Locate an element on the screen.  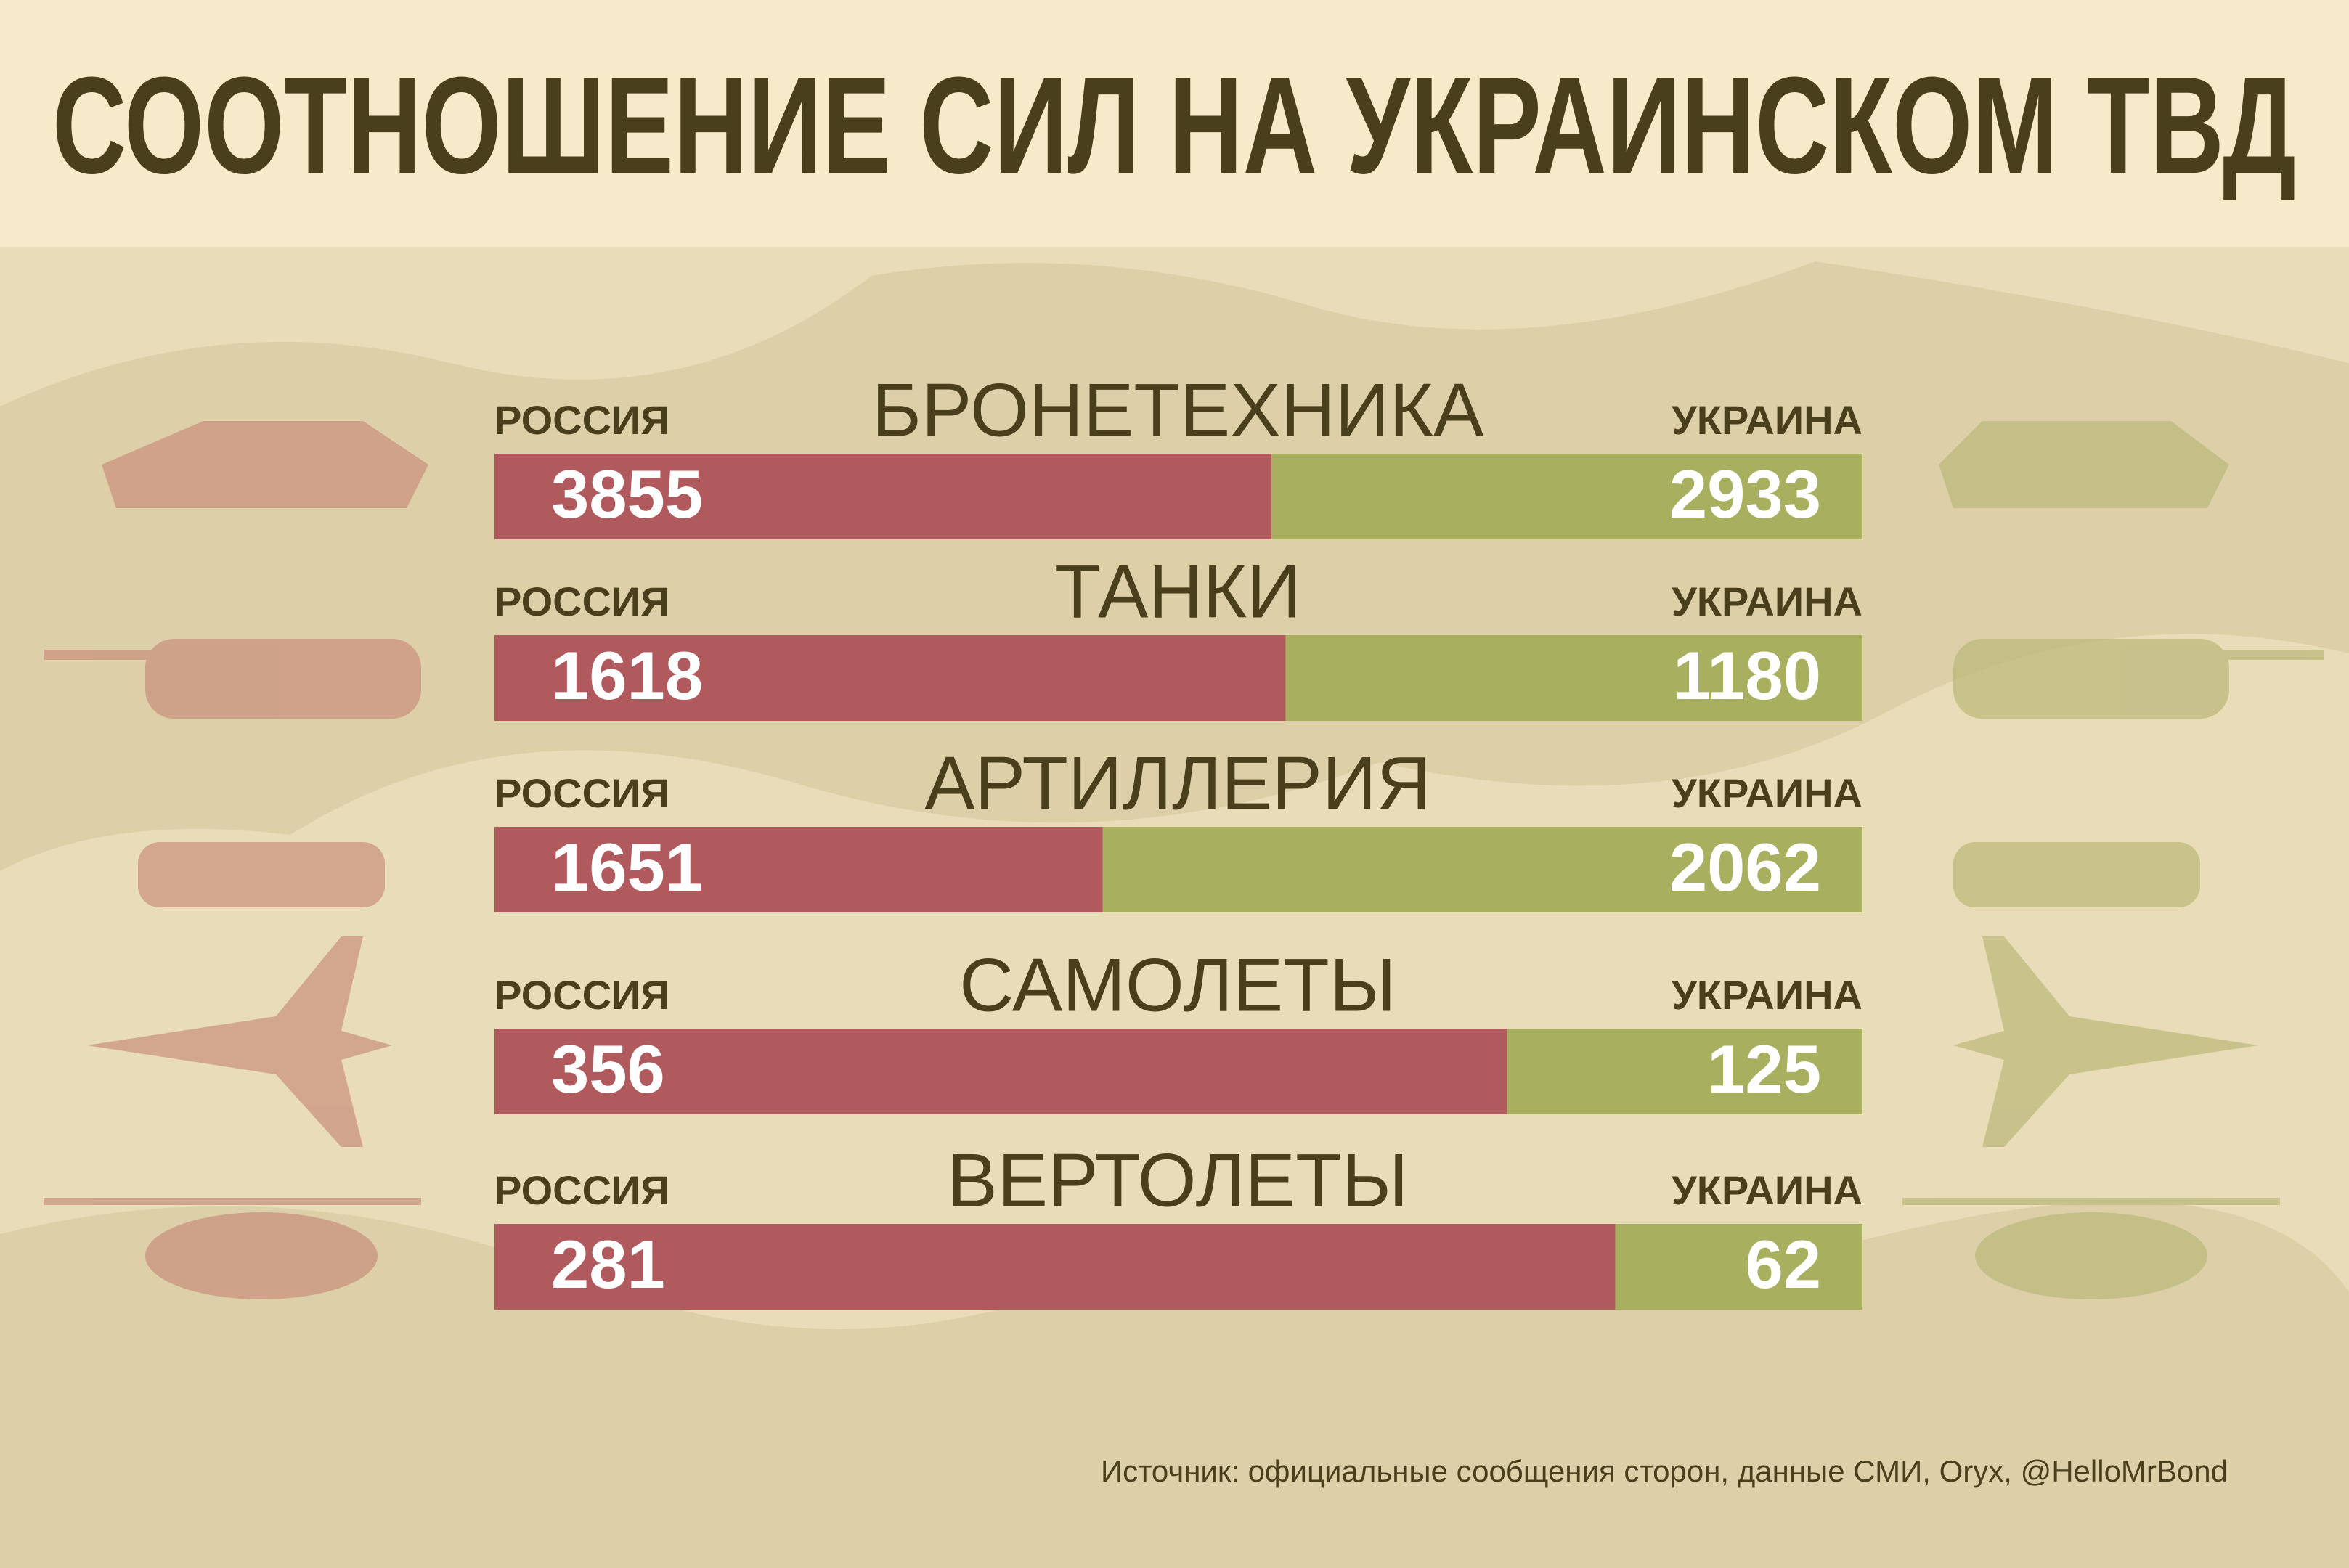
category-label: БРОНЕТЕХНИКА is located at coordinates (1178, 410).